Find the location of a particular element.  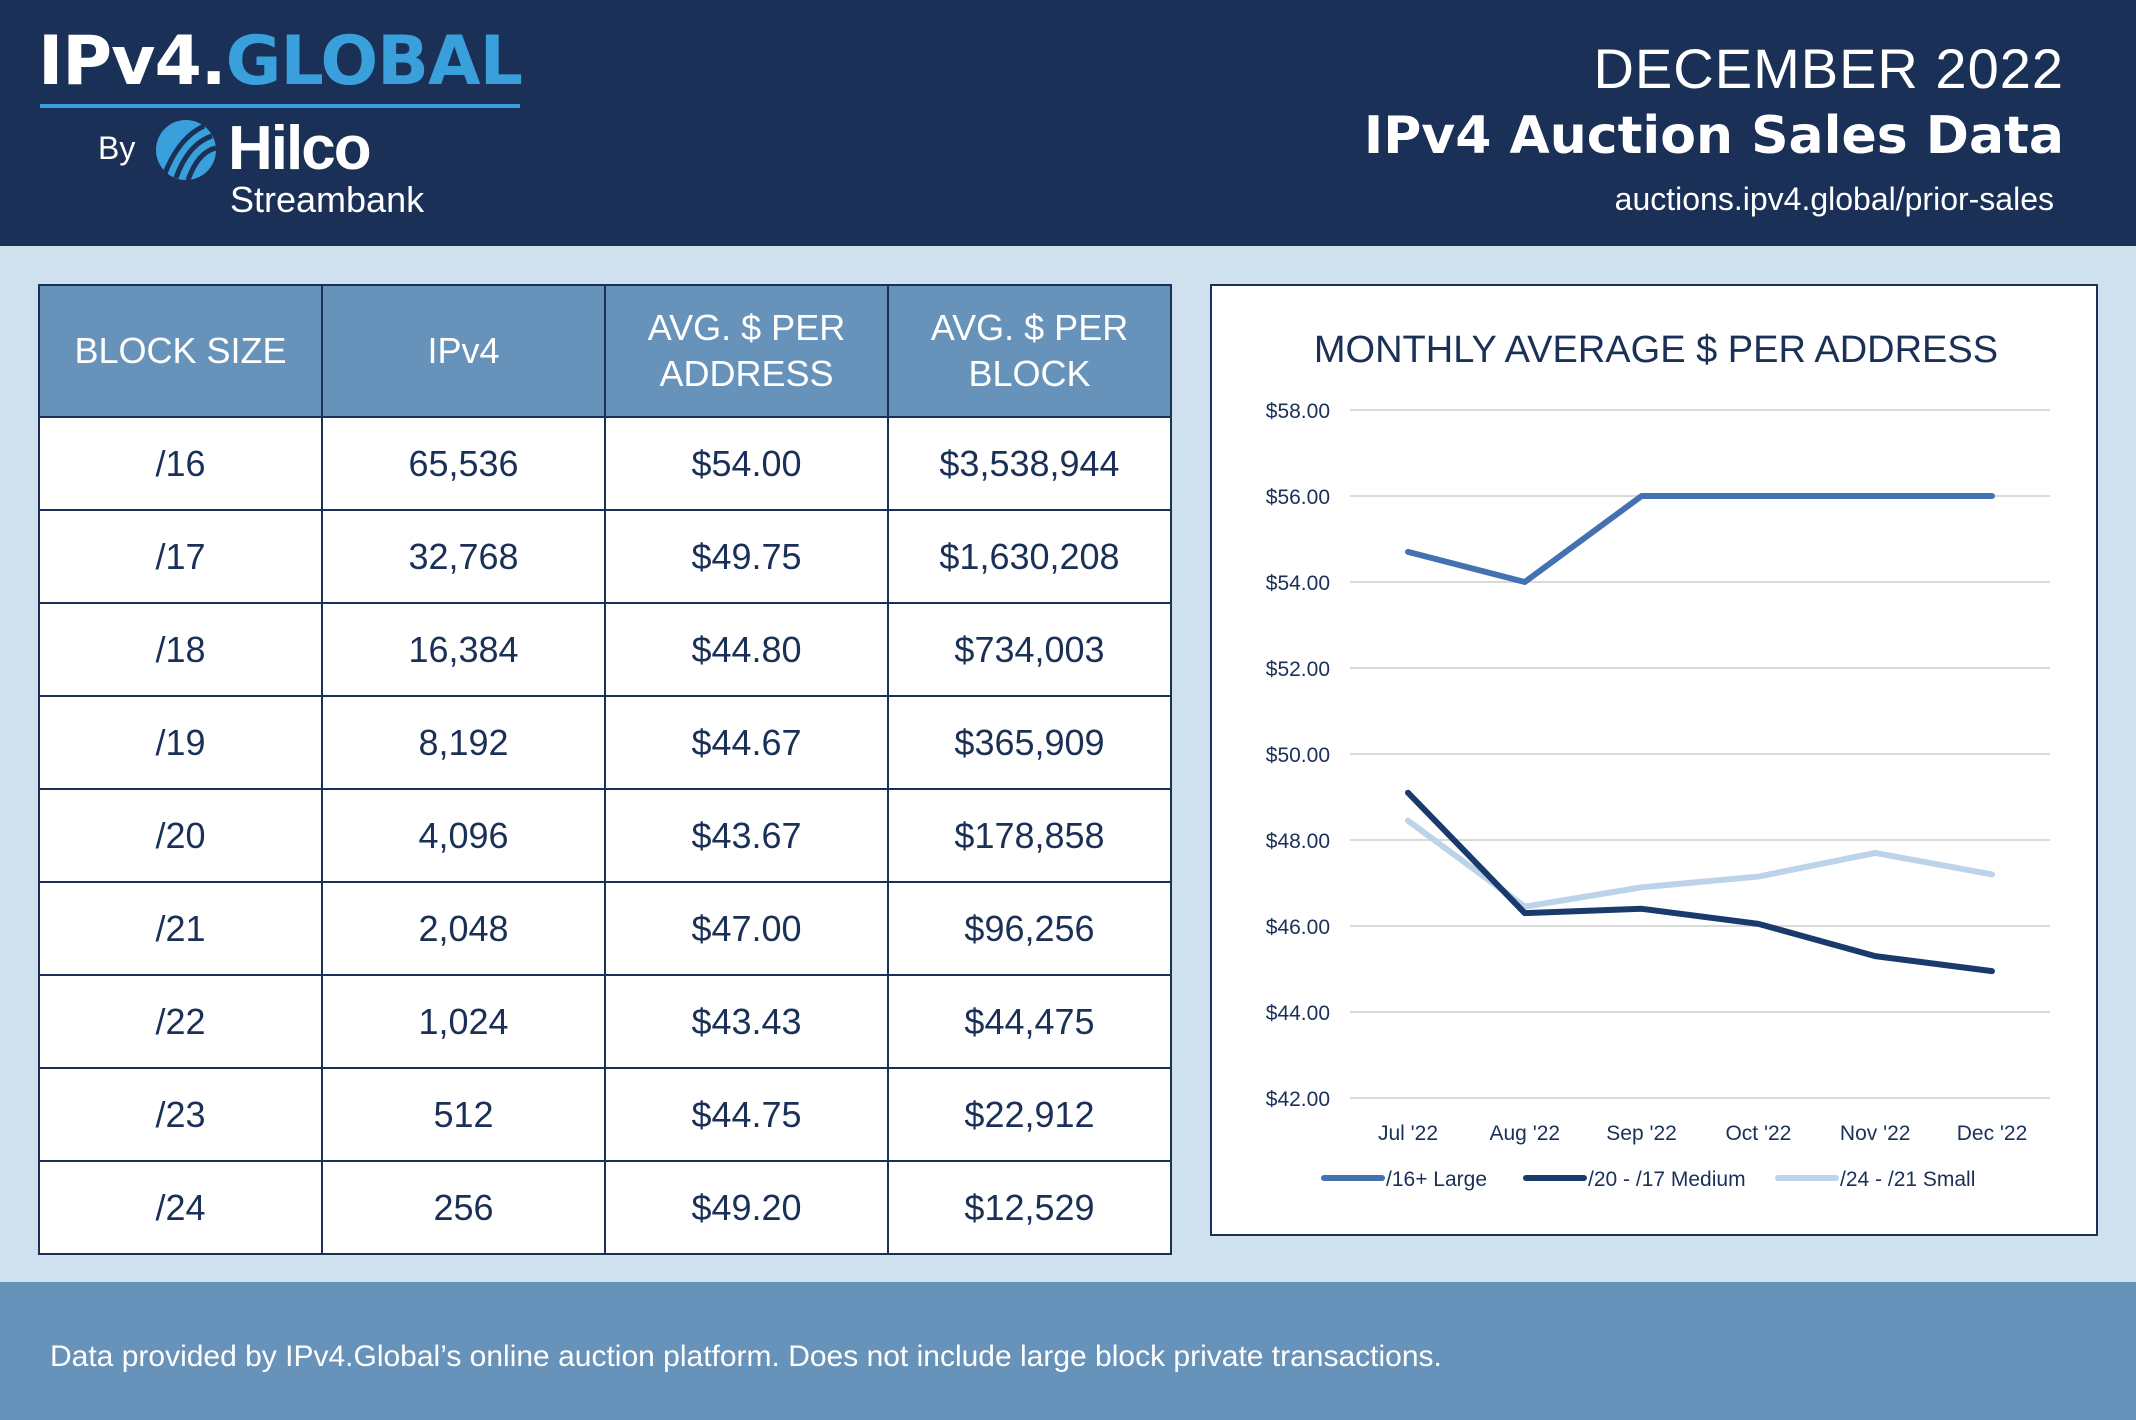

x-tick-label: Dec '22 is located at coordinates (1992, 1133).